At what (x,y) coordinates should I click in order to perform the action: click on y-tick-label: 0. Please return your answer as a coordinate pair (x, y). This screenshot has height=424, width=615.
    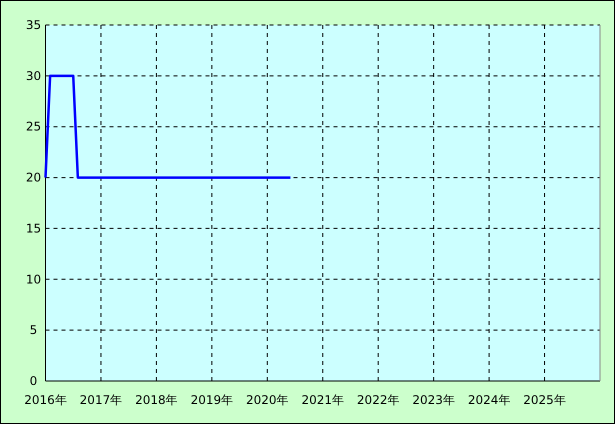
    Looking at the image, I should click on (34, 381).